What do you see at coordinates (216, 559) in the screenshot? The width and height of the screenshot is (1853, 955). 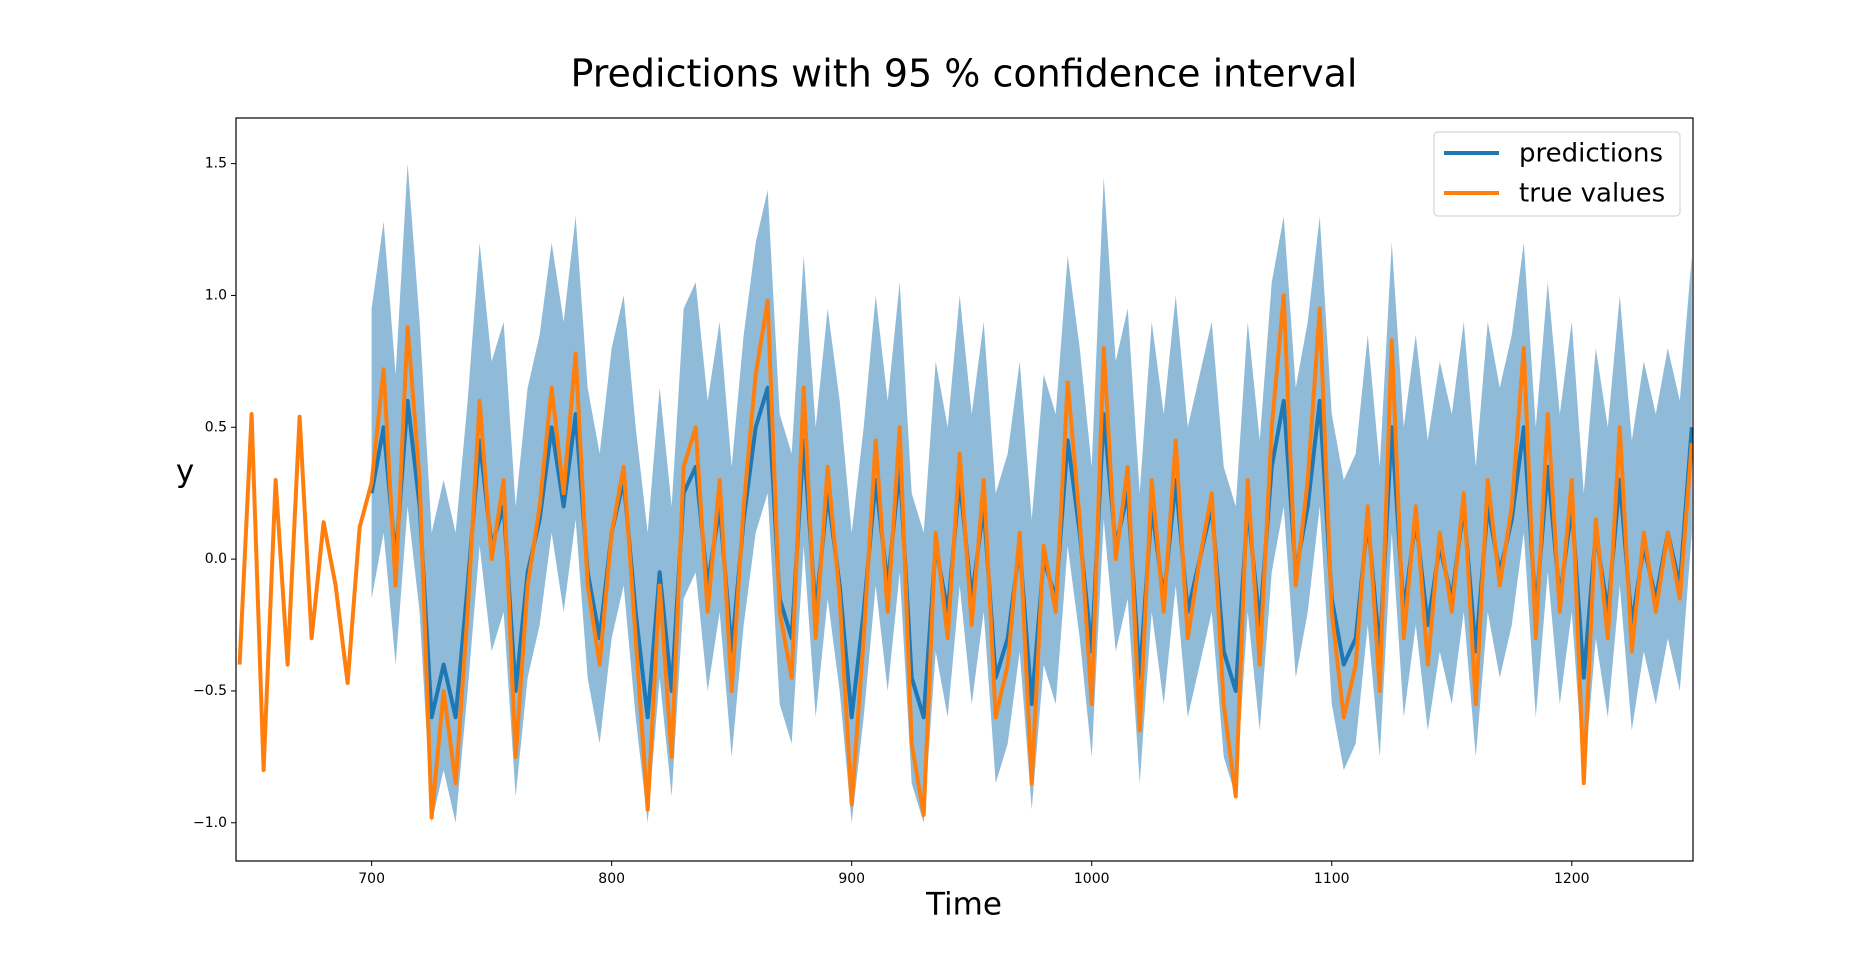 I see `y-tick-label: 0.0` at bounding box center [216, 559].